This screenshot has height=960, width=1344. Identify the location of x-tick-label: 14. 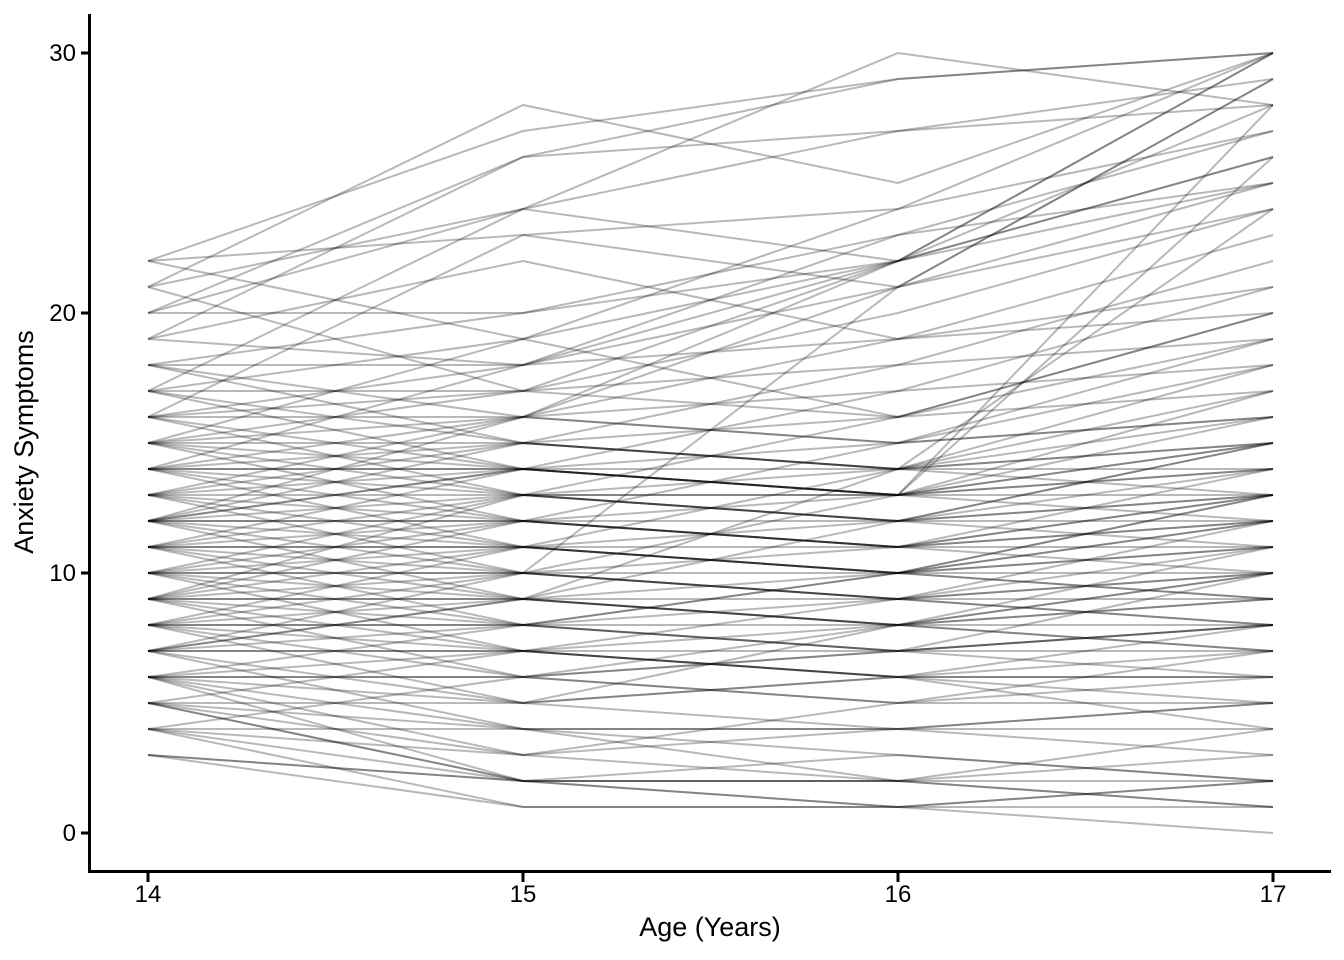
(148, 894).